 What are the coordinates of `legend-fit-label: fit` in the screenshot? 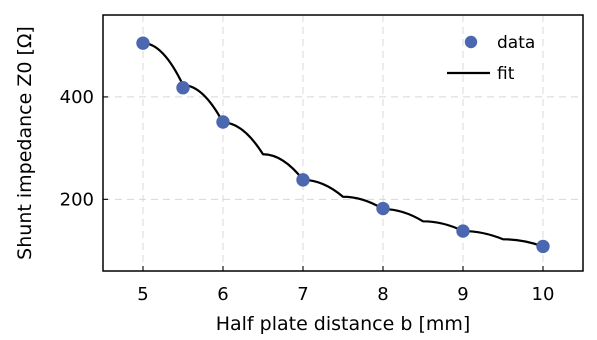 It's located at (506, 74).